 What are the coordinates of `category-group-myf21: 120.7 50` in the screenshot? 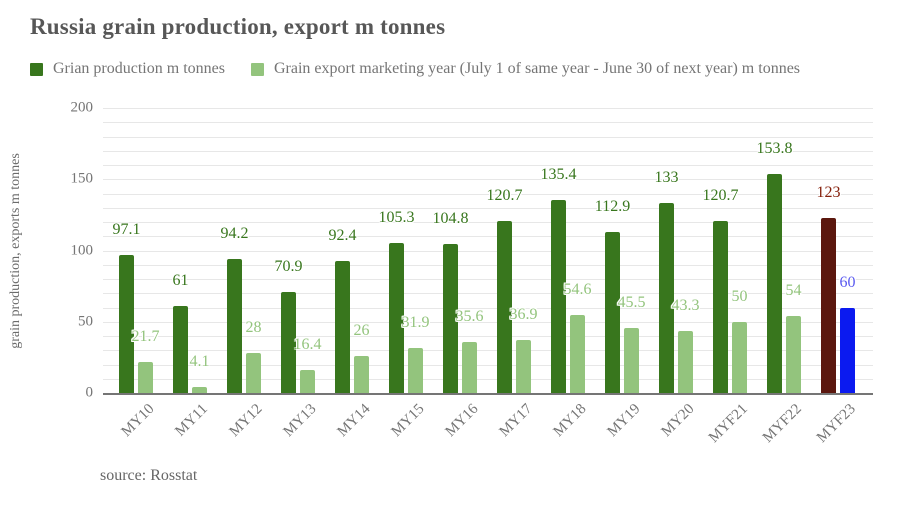 It's located at (730, 250).